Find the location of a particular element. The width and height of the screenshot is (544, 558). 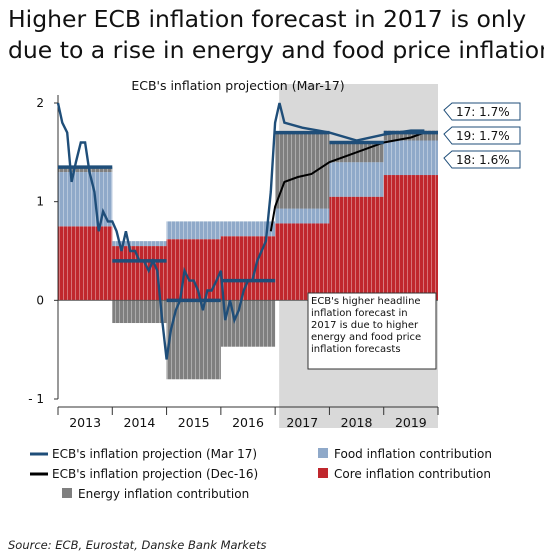

bar-energy-2017 is located at coordinates (302, 170).